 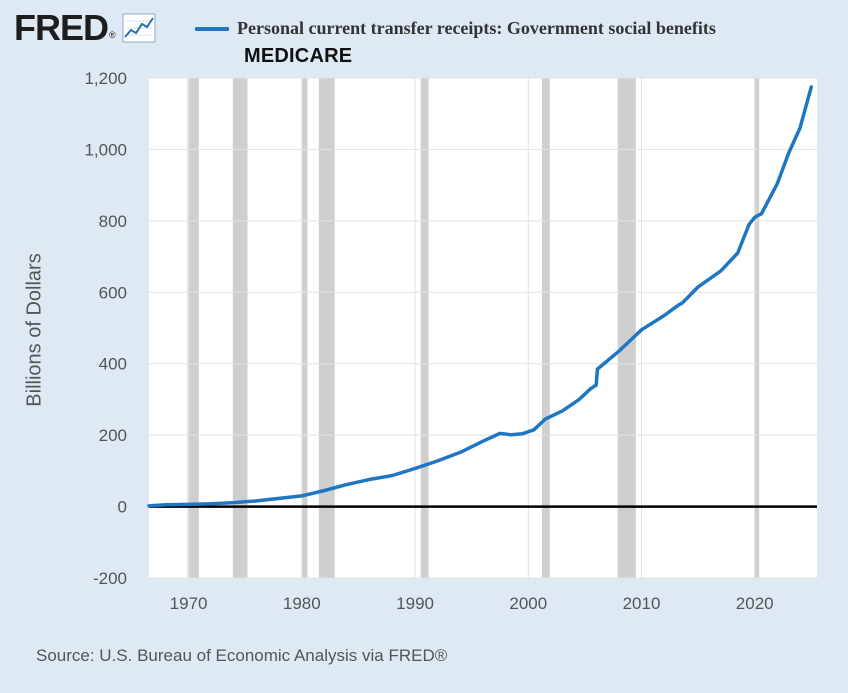 I want to click on y-axis-title: Billions of Dollars, so click(x=34, y=330).